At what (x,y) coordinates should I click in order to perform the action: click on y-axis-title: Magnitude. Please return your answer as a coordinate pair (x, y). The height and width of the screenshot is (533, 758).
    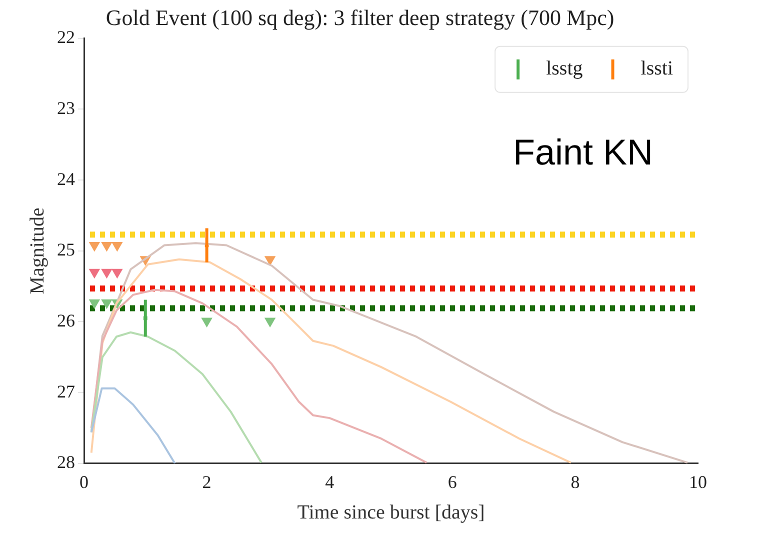
    Looking at the image, I should click on (37, 250).